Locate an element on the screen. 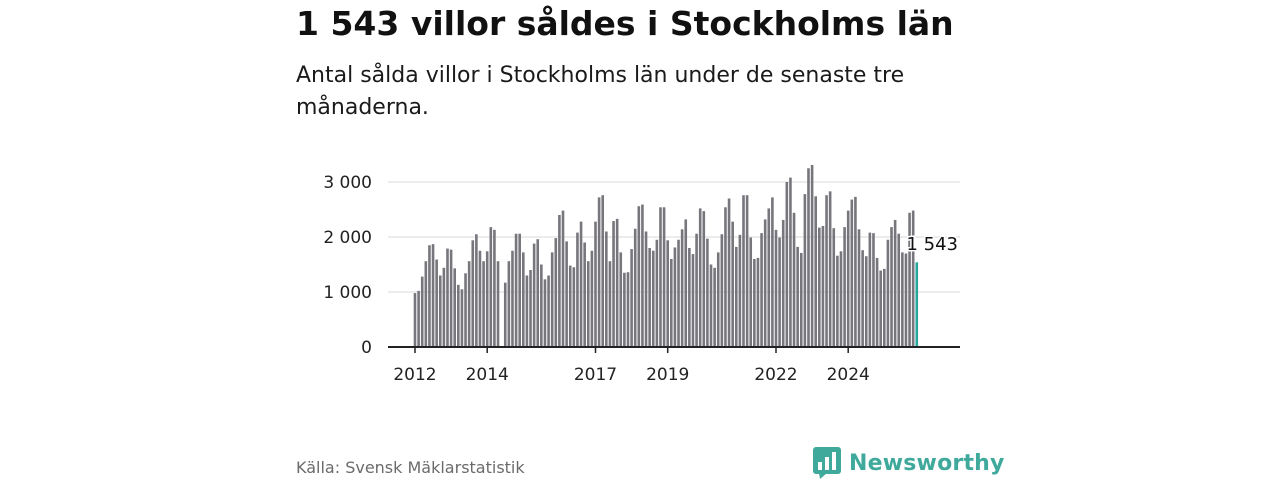 The width and height of the screenshot is (1280, 480). newsworthy-logo-icon is located at coordinates (827, 463).